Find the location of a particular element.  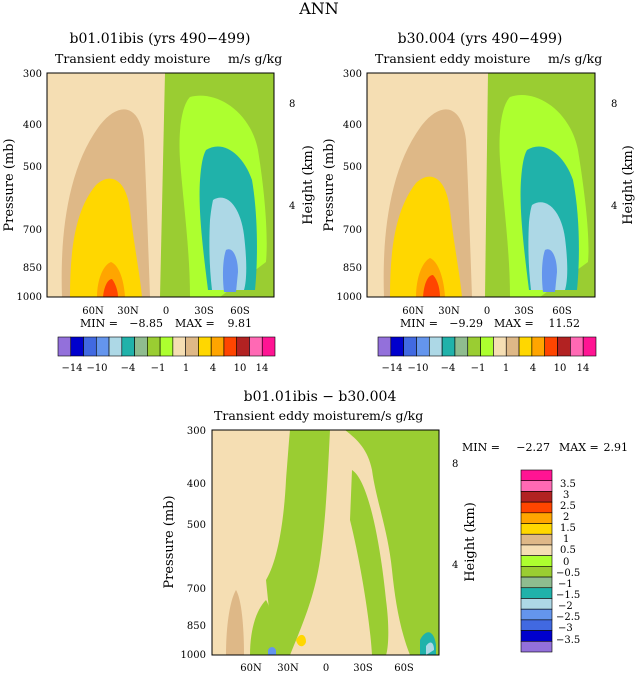

panel-2-min-value: −9.29 is located at coordinates (466, 323).